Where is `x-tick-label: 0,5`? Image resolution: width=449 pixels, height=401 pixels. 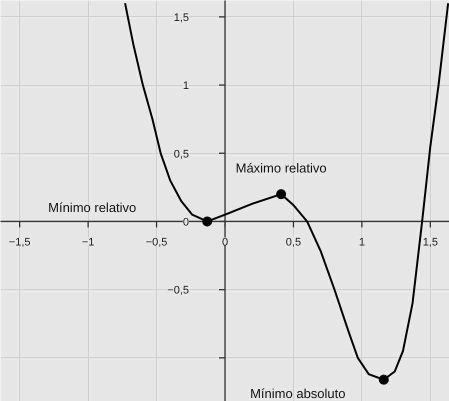 x-tick-label: 0,5 is located at coordinates (294, 242).